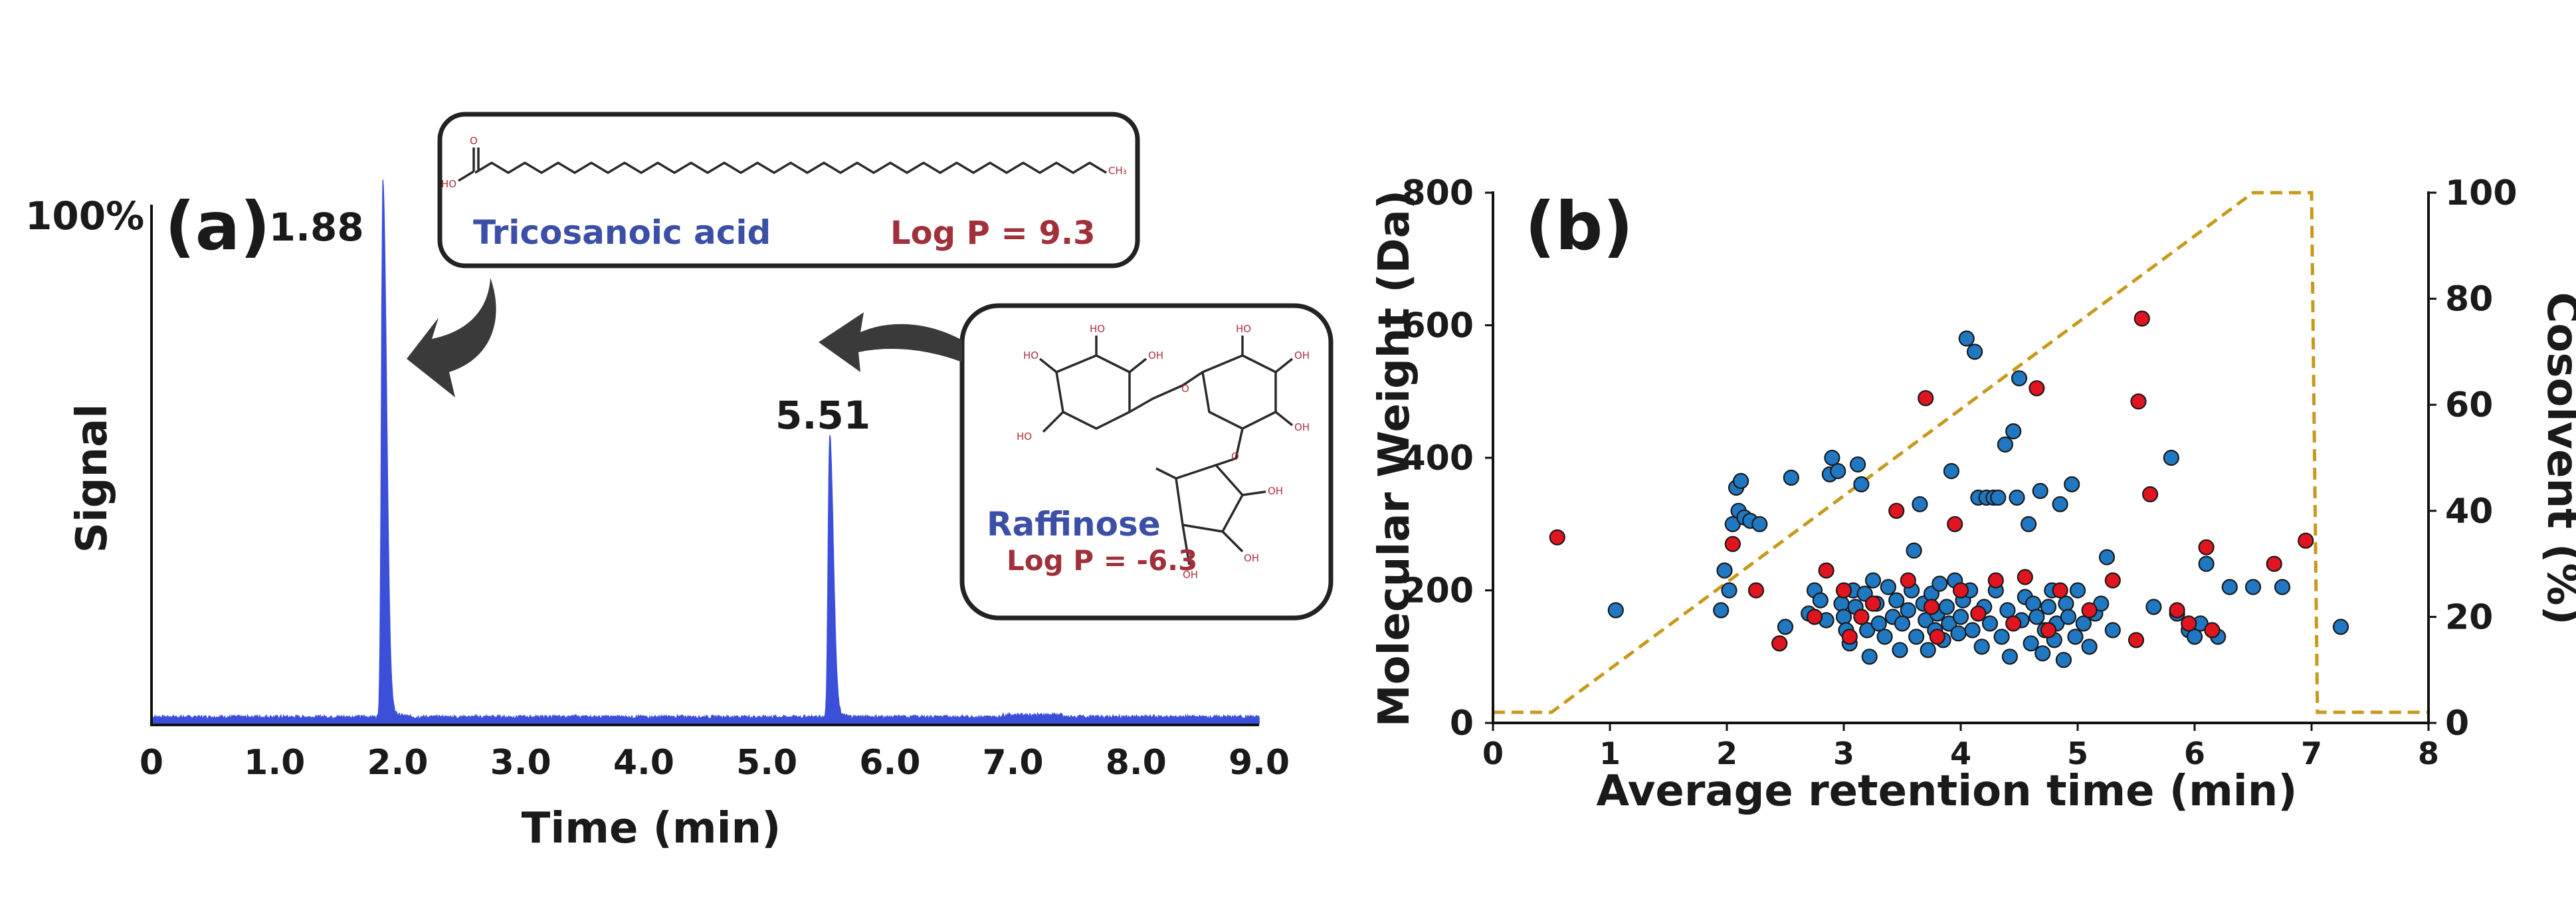 This screenshot has height=901, width=2576. I want to click on y-tick-labels: 0 200 400 600 800, so click(1447, 459).